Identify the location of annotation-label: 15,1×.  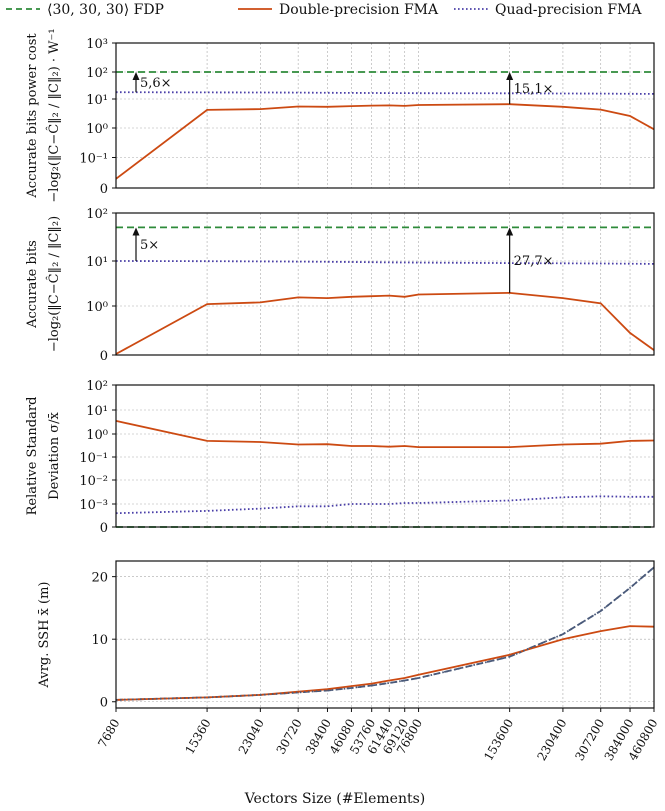
(534, 89).